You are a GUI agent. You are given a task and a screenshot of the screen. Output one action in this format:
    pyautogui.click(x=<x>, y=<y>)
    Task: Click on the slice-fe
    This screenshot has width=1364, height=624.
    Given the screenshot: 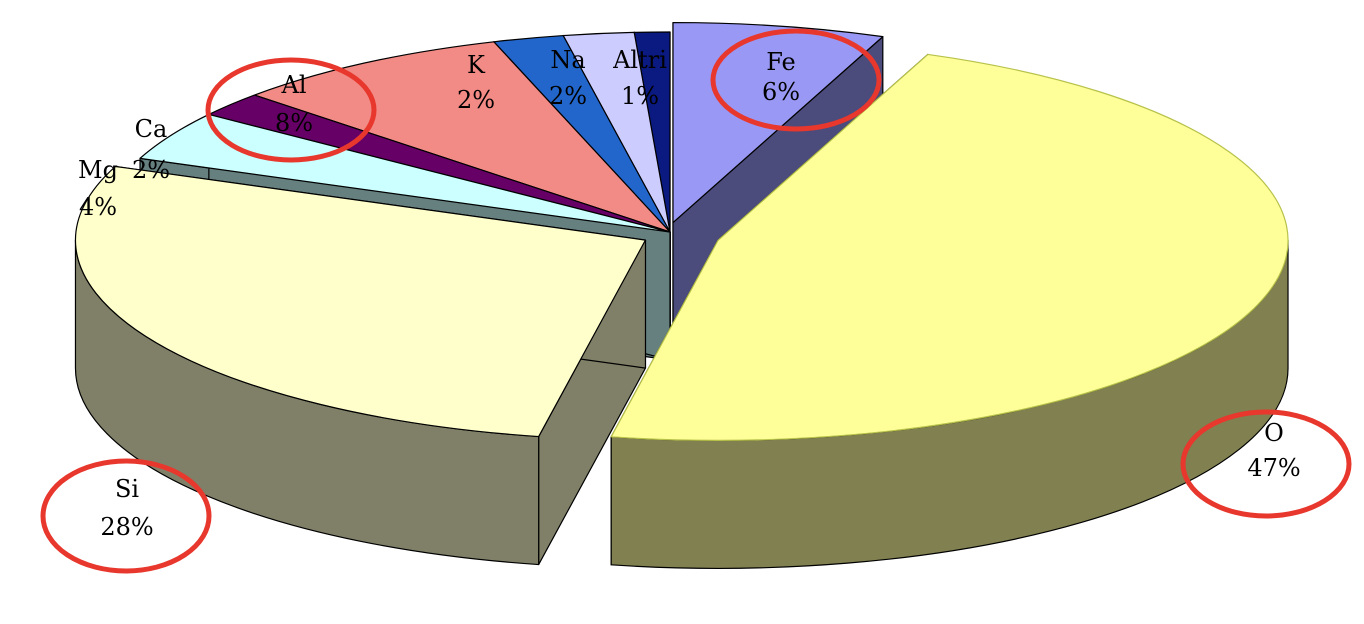 What is the action you would take?
    pyautogui.click(x=778, y=122)
    